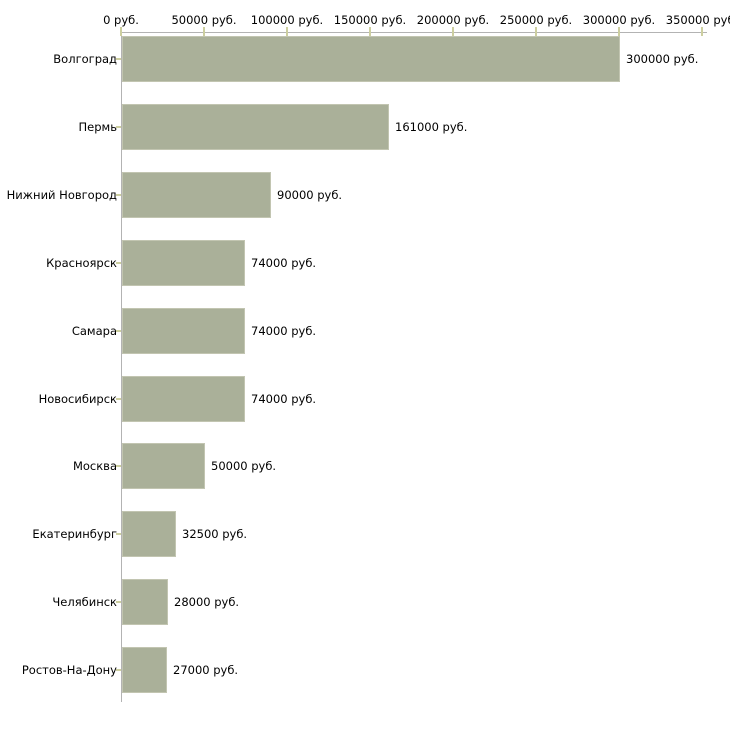 The width and height of the screenshot is (730, 730). What do you see at coordinates (85, 59) in the screenshot?
I see `category-label: Волгоград` at bounding box center [85, 59].